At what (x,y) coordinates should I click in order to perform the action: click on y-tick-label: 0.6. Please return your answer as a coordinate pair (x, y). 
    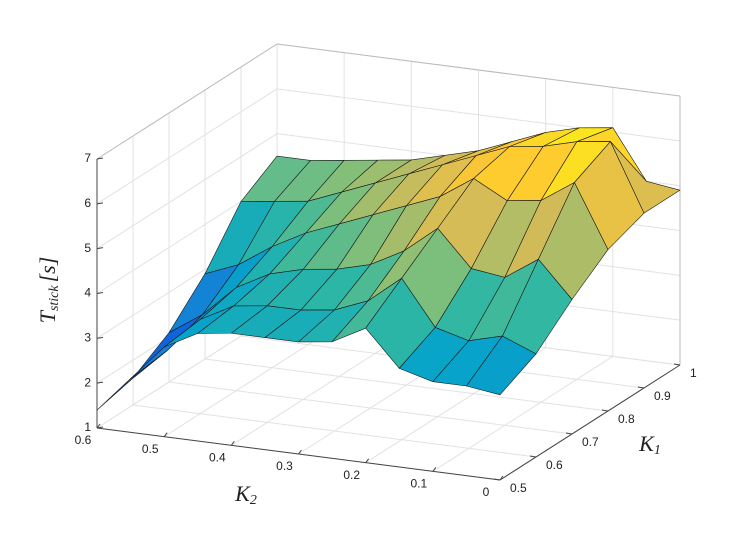
    Looking at the image, I should click on (554, 465).